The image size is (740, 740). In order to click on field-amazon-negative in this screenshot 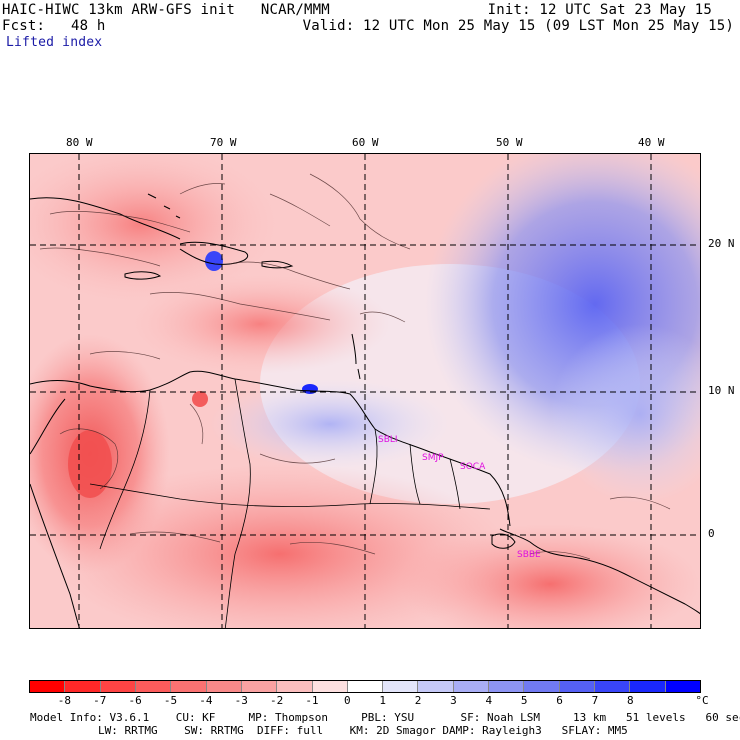, I will do `click(280, 546)`.